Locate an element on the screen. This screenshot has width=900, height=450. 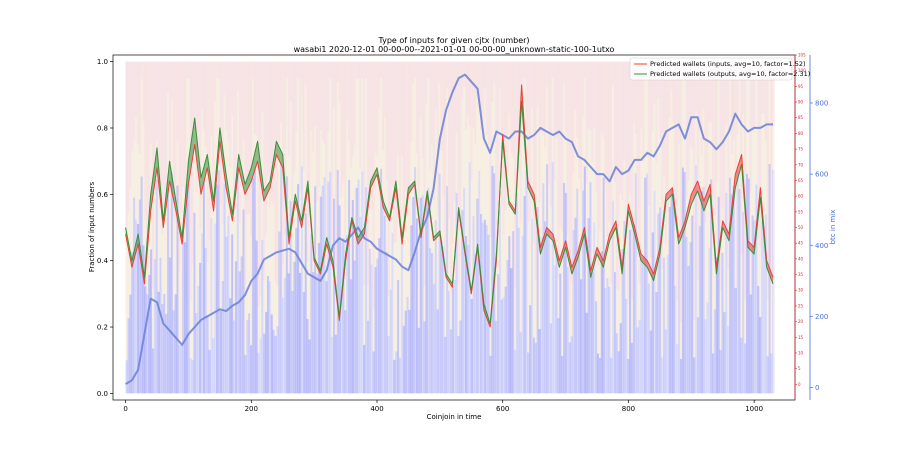
y3-tick-label: 100 is located at coordinates (802, 70).